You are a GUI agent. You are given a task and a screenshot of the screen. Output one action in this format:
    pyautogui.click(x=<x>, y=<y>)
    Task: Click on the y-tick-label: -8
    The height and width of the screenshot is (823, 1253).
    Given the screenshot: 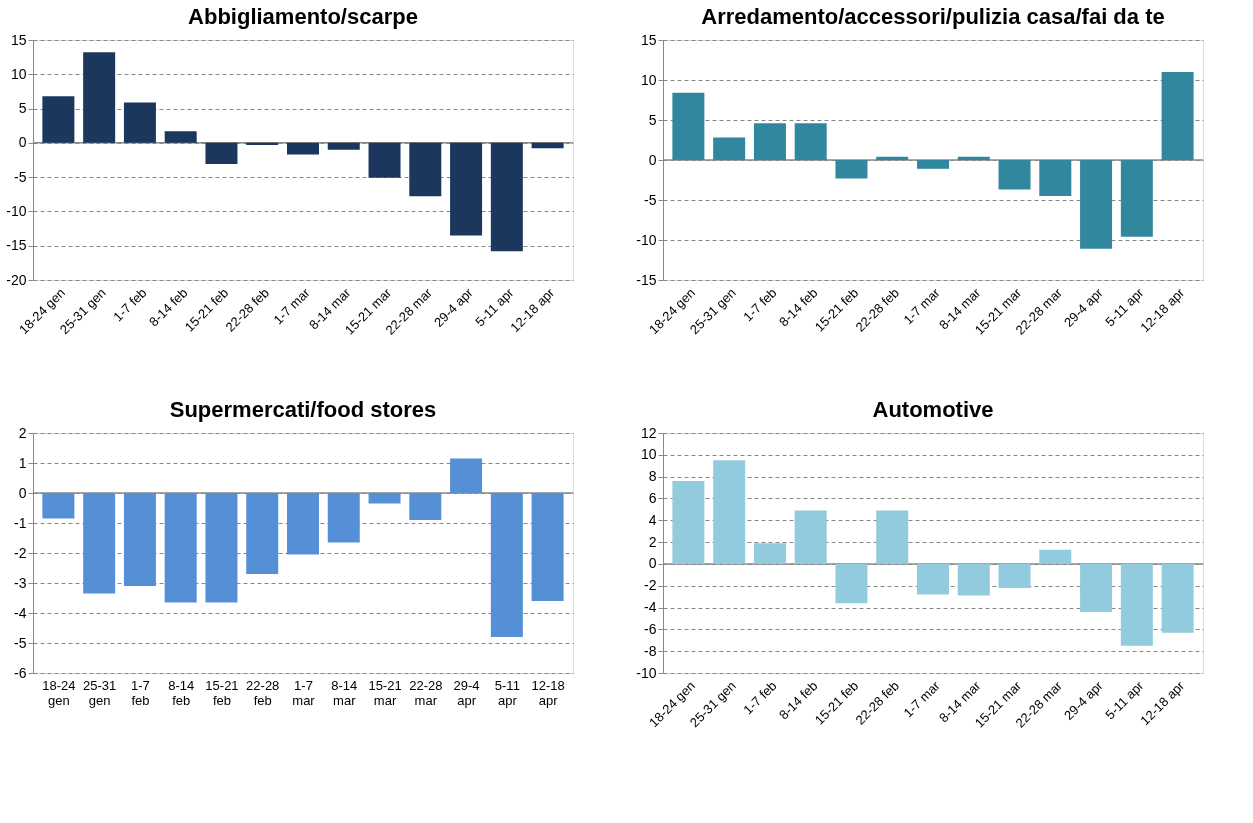 What is the action you would take?
    pyautogui.click(x=650, y=650)
    